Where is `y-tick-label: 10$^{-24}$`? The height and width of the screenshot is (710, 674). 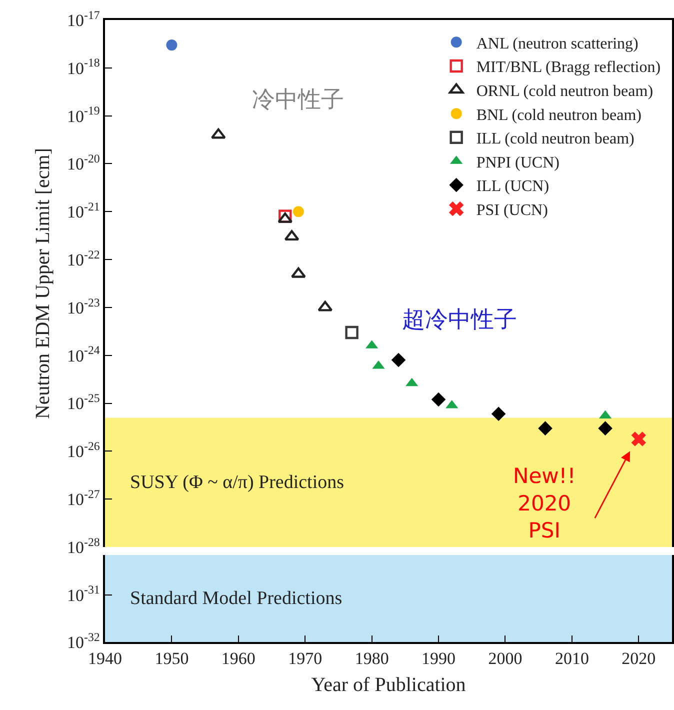
y-tick-label: 10$^{-24}$ is located at coordinates (83, 354).